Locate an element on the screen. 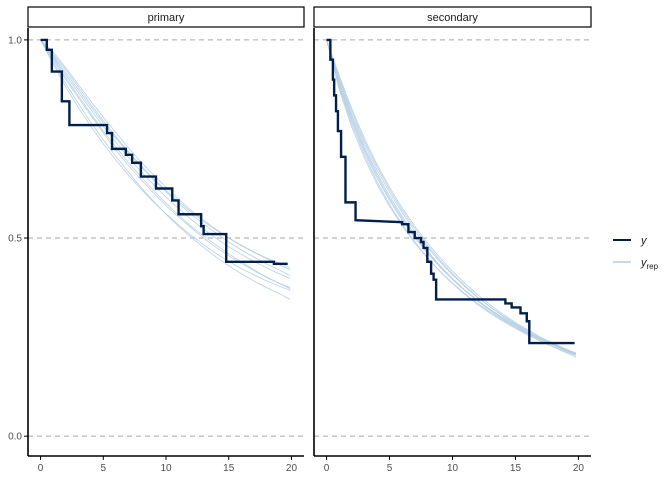  strip-primary is located at coordinates (166, 17).